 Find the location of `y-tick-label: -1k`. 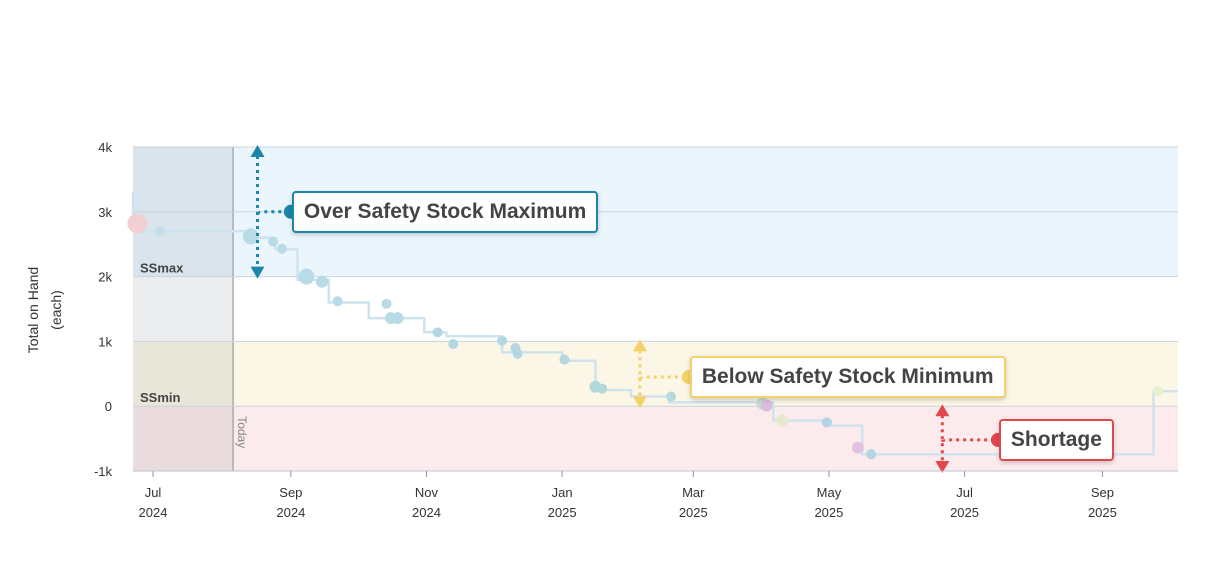

y-tick-label: -1k is located at coordinates (103, 471).